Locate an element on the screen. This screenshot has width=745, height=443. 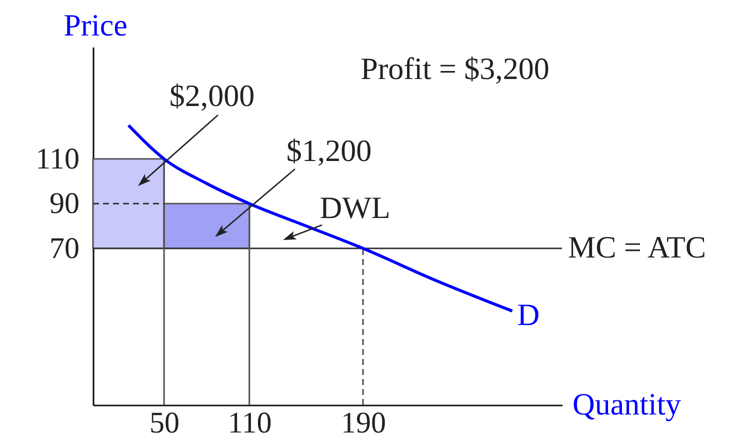
x-tick-label: 190 is located at coordinates (363, 423).